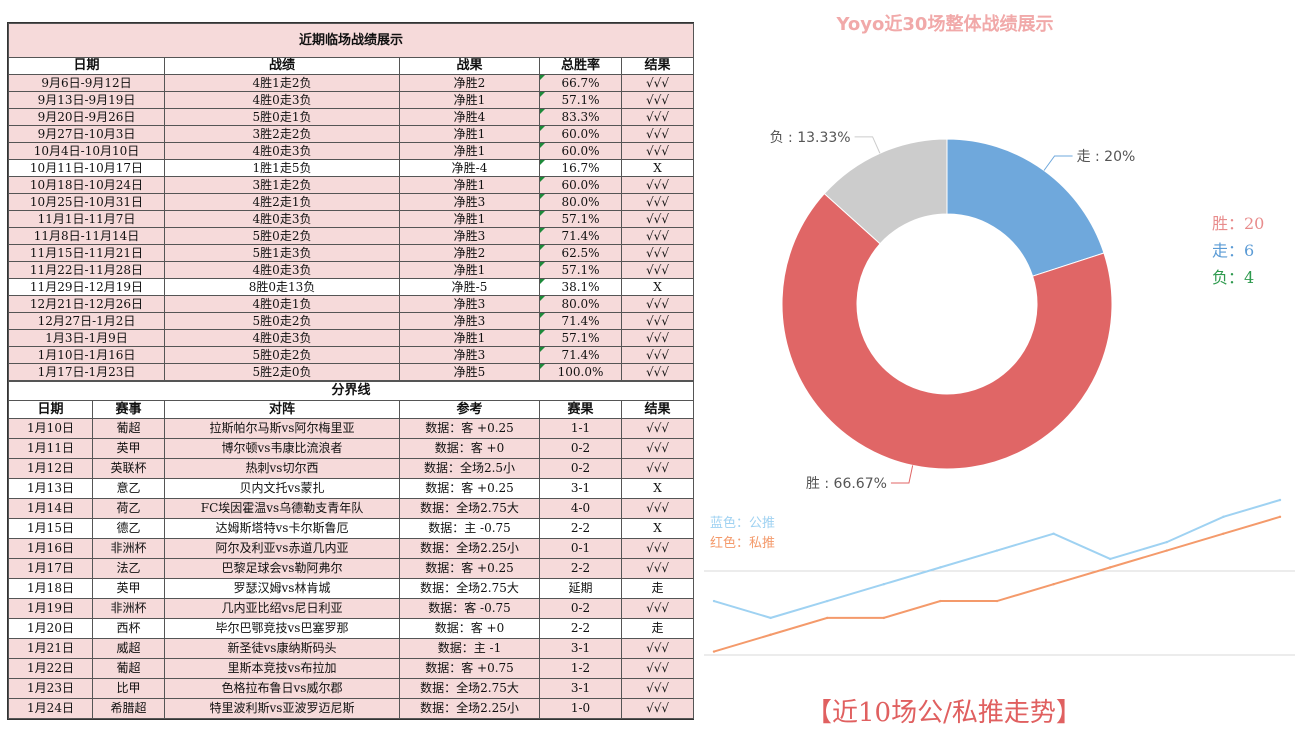 The height and width of the screenshot is (743, 1314). I want to click on cell-score: 1-0, so click(580, 708).